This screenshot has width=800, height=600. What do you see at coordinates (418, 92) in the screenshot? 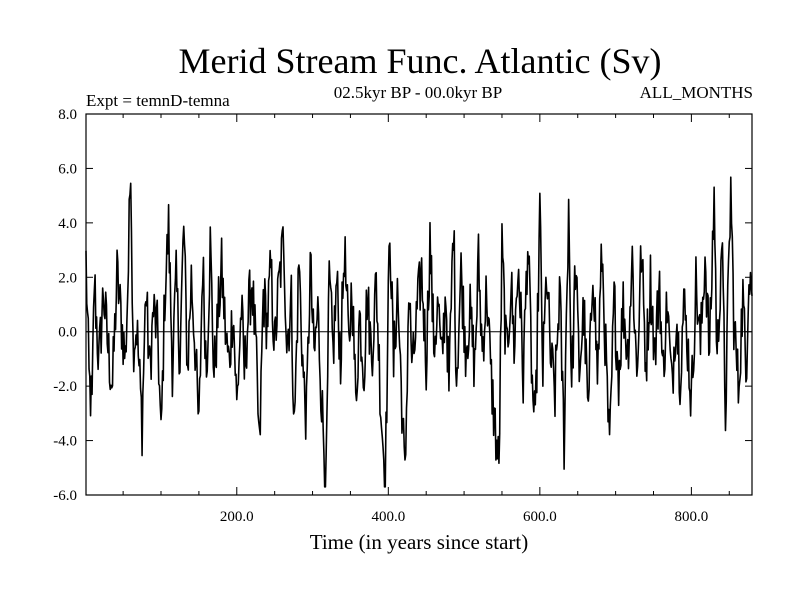
I see `period-label: 02.5kyr BP - 00.0kyr BP` at bounding box center [418, 92].